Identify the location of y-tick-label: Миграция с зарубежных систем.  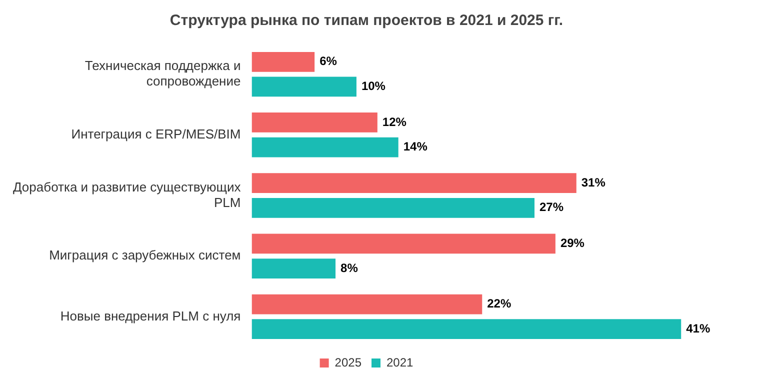
(145, 255).